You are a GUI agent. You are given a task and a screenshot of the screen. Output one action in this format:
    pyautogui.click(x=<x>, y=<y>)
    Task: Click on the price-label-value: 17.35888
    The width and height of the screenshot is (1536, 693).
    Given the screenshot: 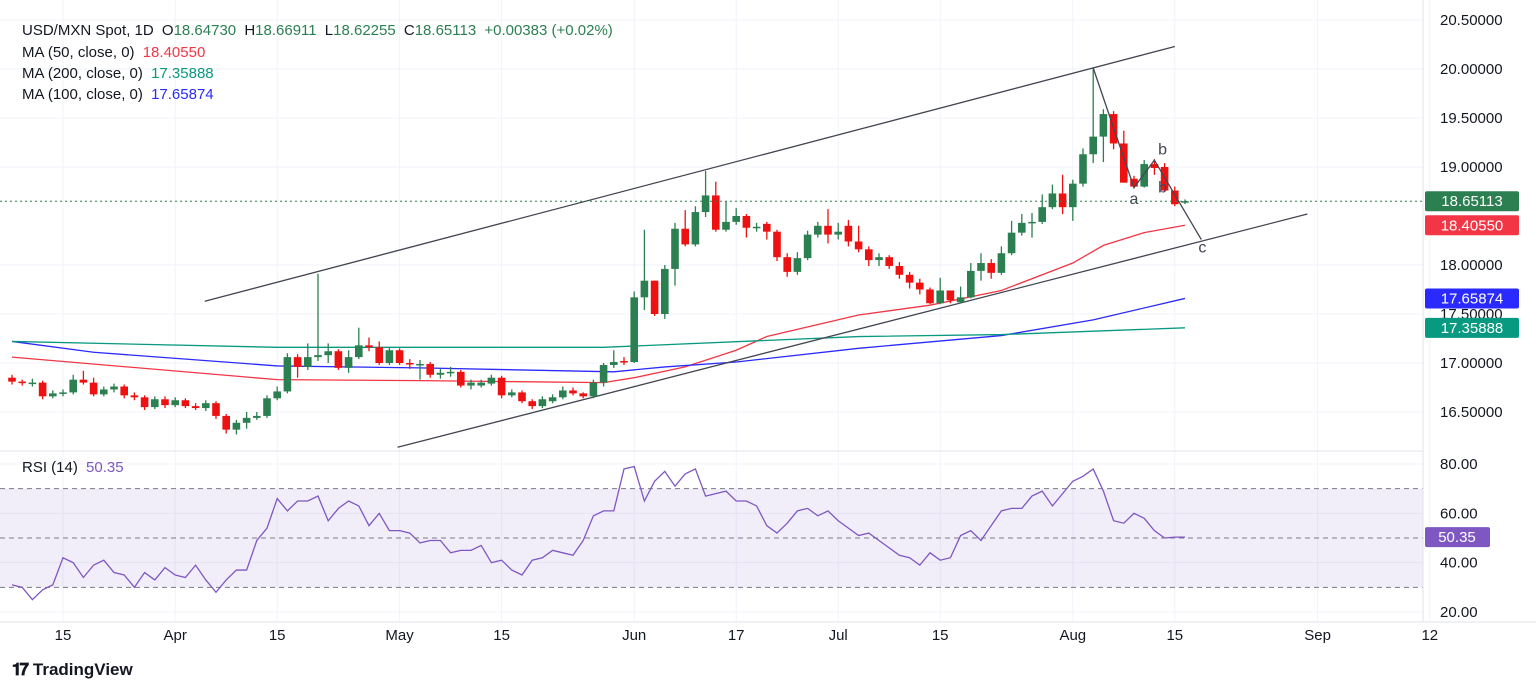 What is the action you would take?
    pyautogui.click(x=1472, y=328)
    